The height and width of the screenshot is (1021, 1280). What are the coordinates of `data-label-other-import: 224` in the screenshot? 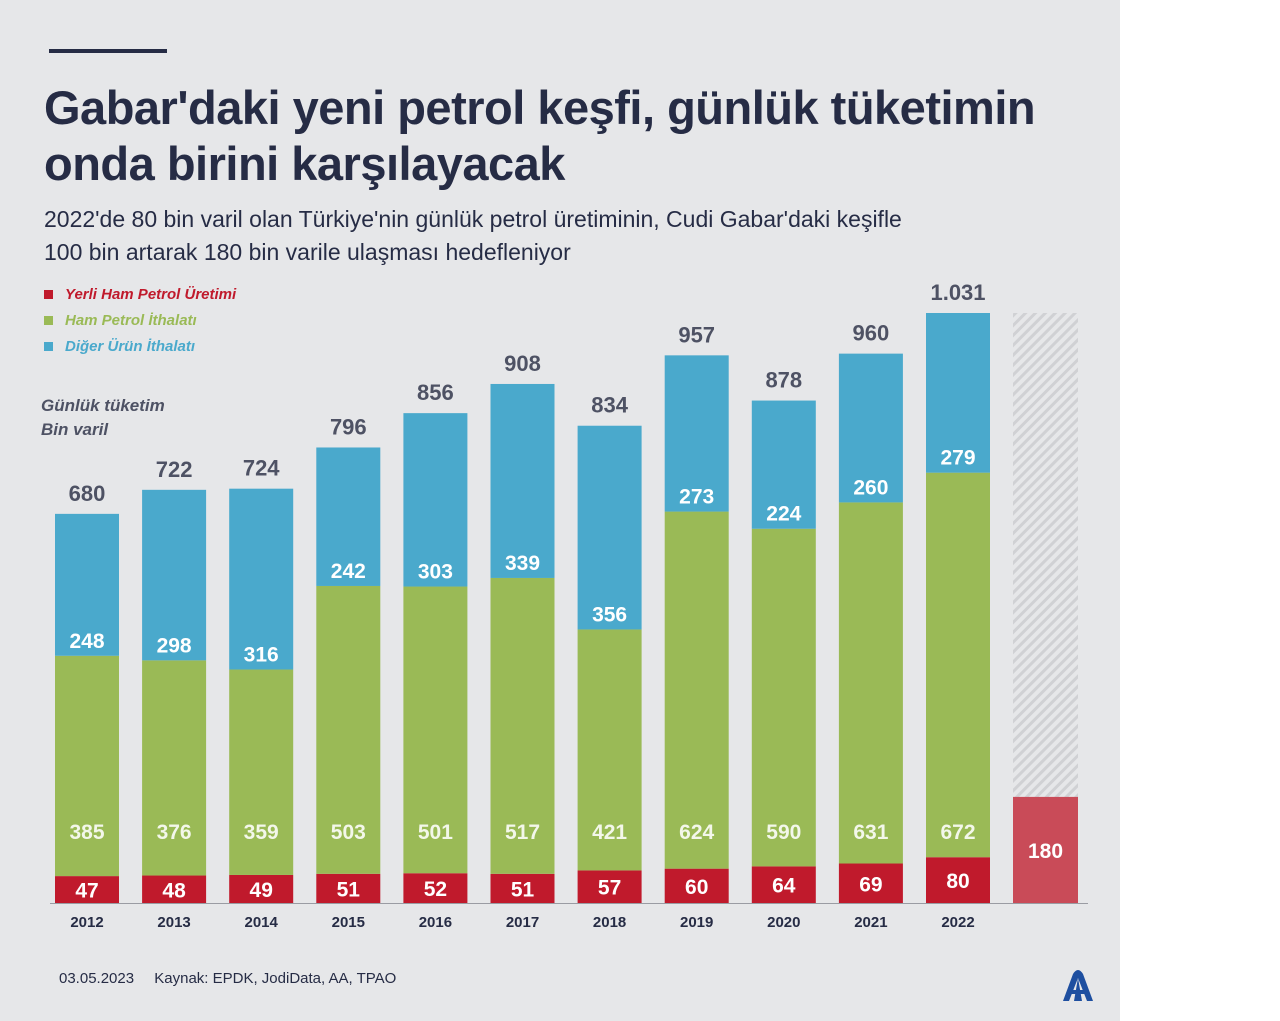 It's located at (783, 514).